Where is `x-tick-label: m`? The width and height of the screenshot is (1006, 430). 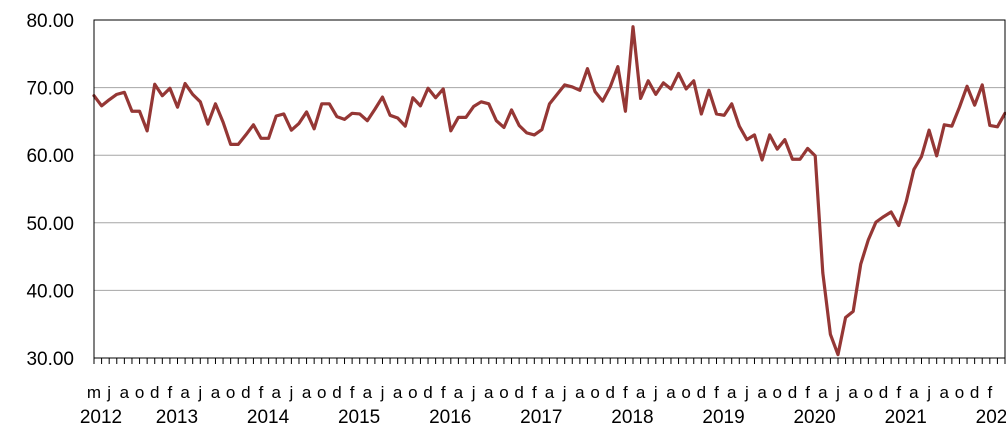 x-tick-label: m is located at coordinates (94, 392).